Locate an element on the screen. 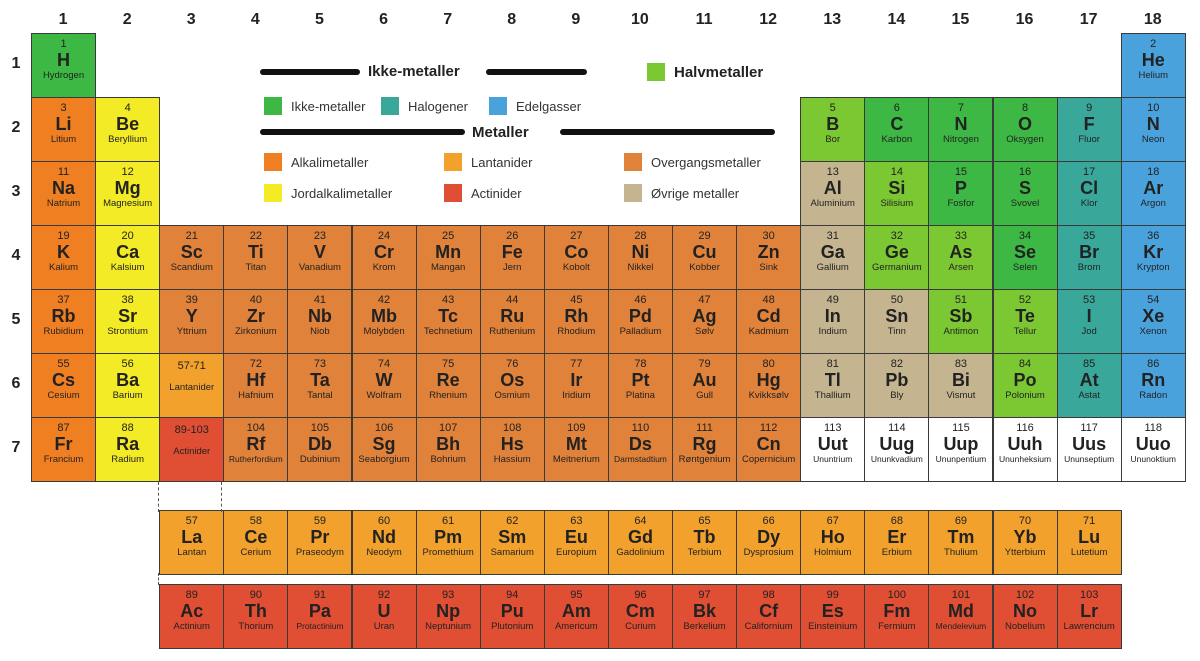 This screenshot has width=1200, height=661. element-name: Gallium is located at coordinates (832, 267).